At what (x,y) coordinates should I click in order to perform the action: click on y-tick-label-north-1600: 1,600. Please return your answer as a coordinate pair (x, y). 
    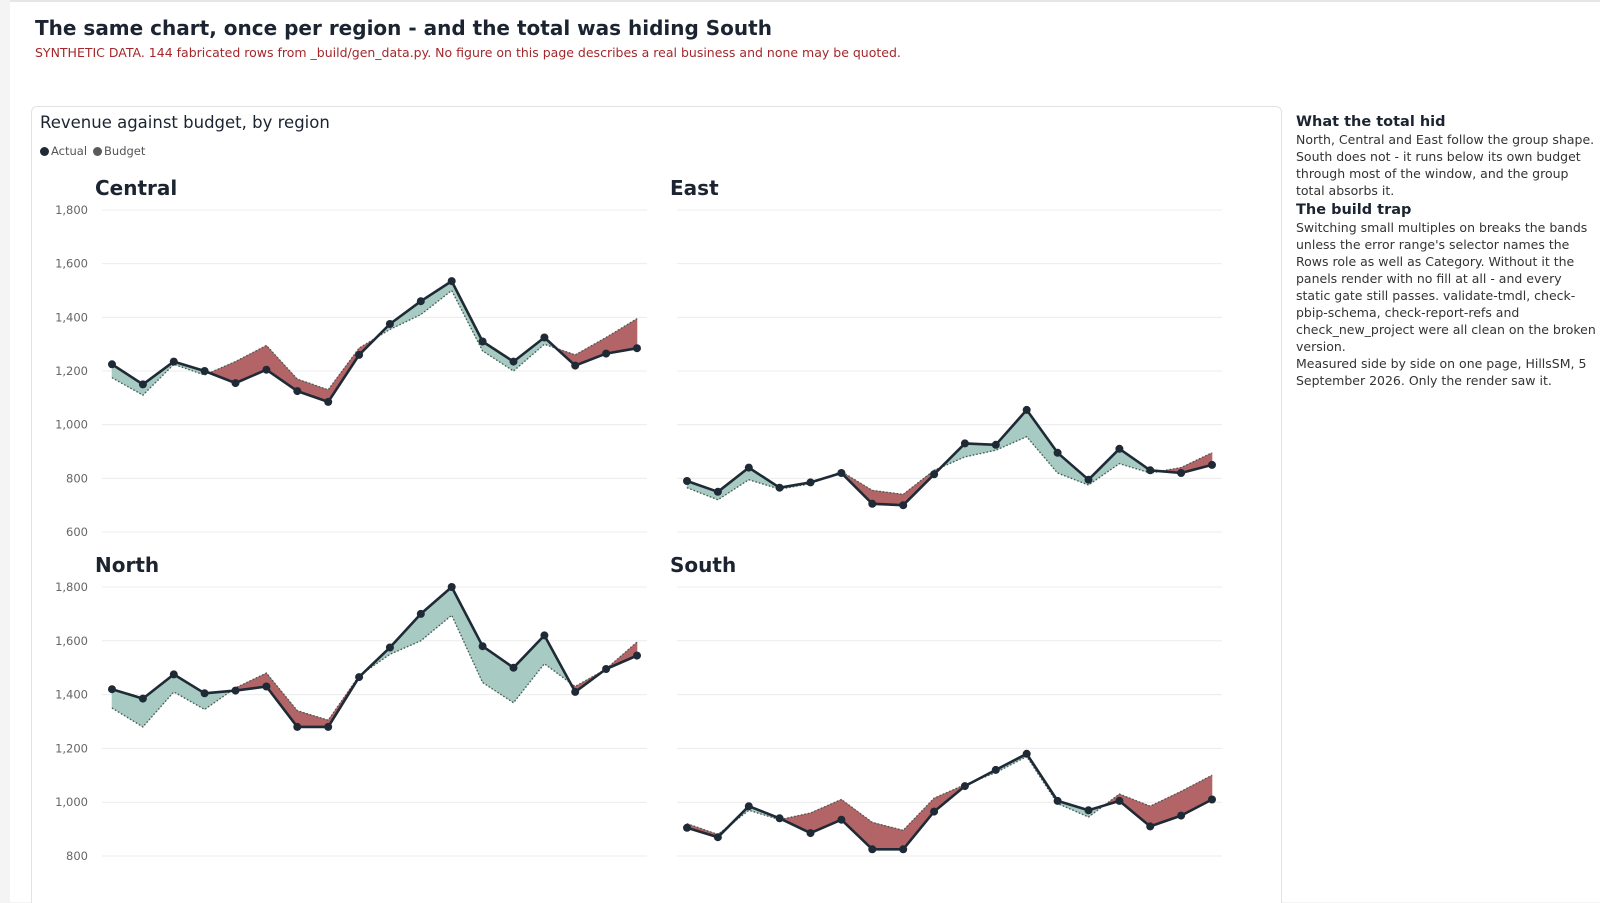
    Looking at the image, I should click on (71, 641).